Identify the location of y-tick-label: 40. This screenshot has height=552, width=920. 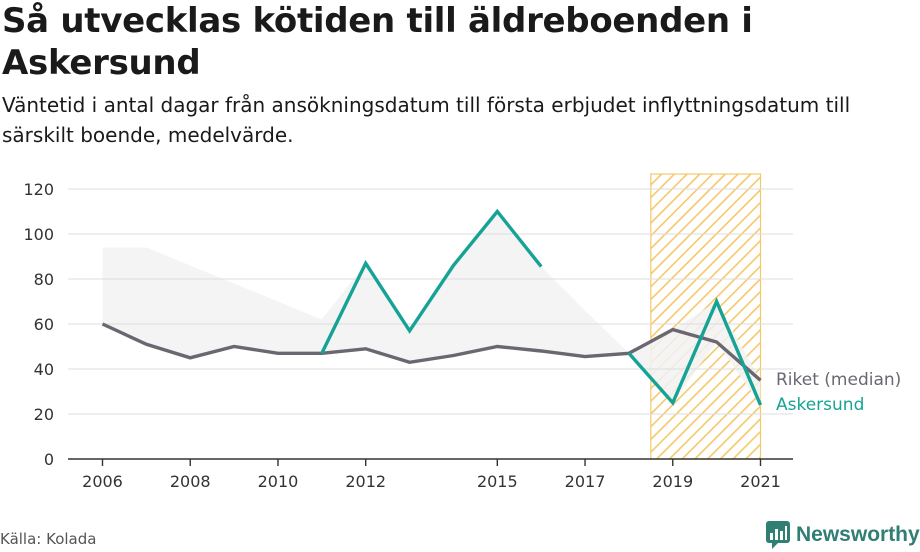
(44, 369).